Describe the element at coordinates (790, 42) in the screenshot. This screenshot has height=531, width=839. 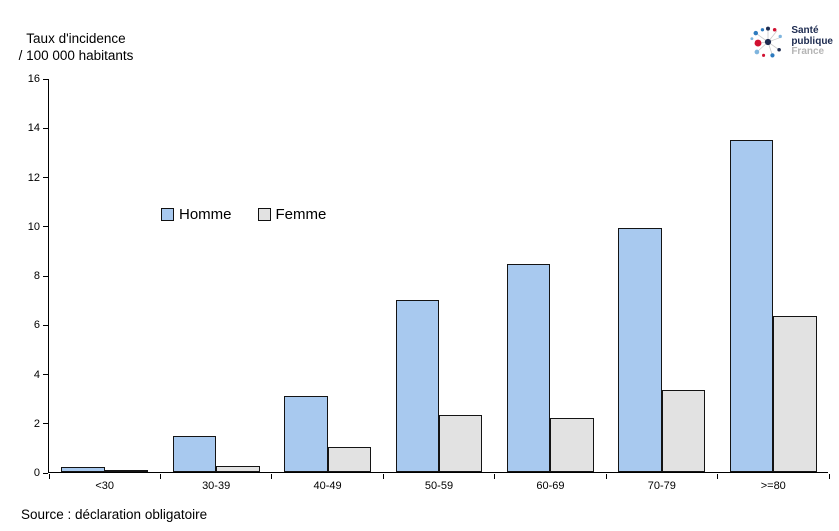
I see `sante-publique-france-logo: Santé publique France` at that location.